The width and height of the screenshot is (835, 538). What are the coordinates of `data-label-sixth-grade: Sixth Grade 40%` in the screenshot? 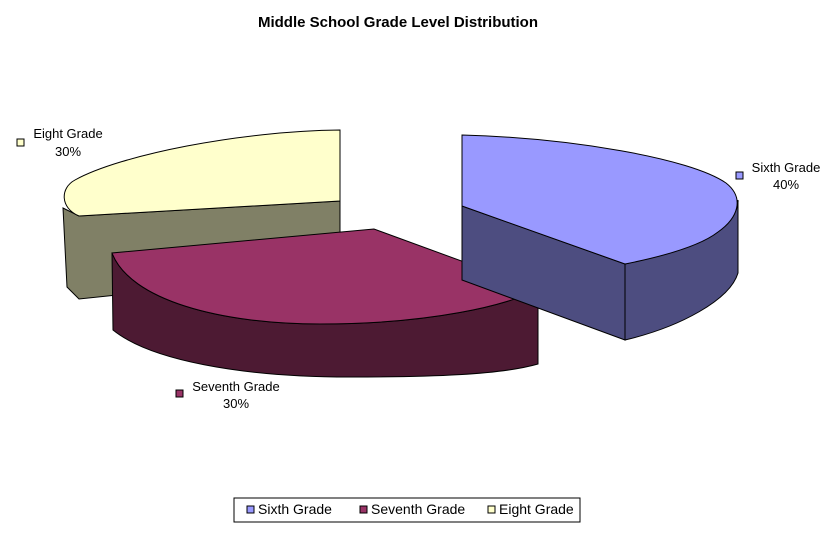 It's located at (778, 176).